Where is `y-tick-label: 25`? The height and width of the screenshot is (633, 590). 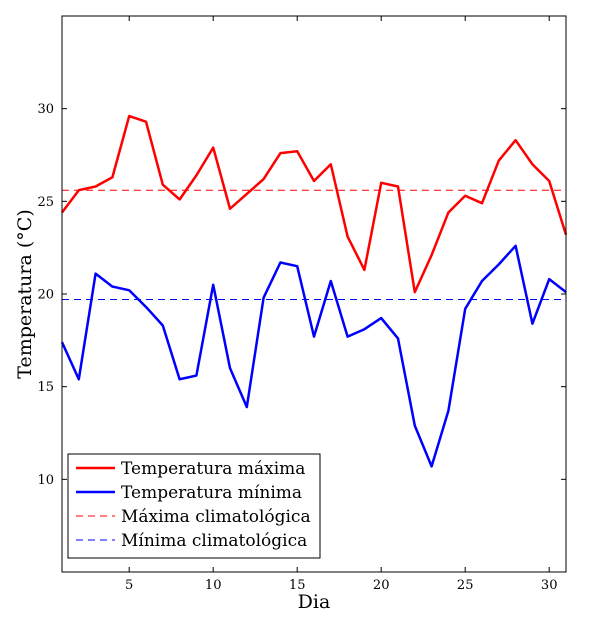
y-tick-label: 25 is located at coordinates (45, 202).